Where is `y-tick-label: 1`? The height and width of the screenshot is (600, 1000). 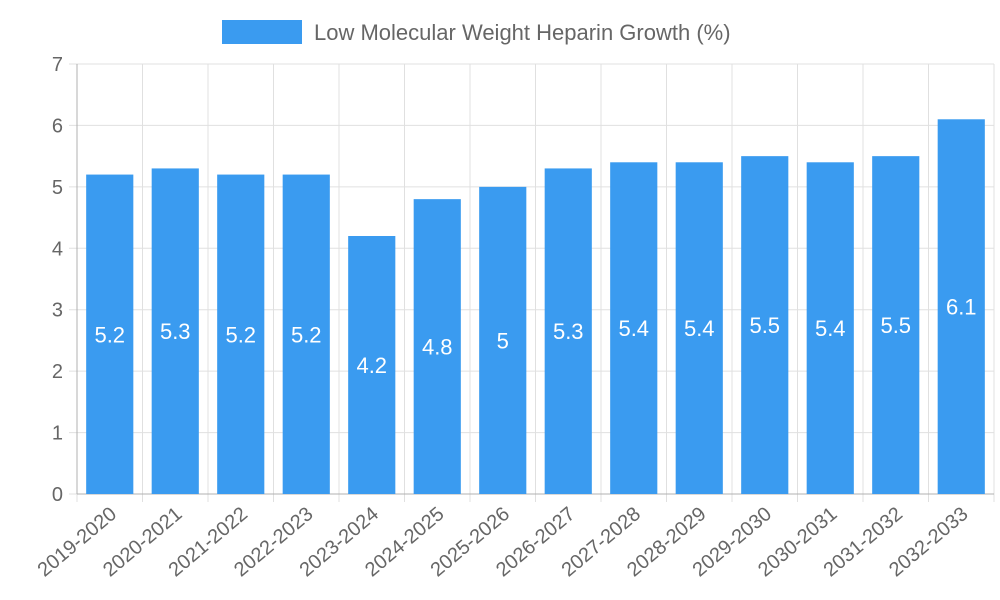
y-tick-label: 1 is located at coordinates (57, 434).